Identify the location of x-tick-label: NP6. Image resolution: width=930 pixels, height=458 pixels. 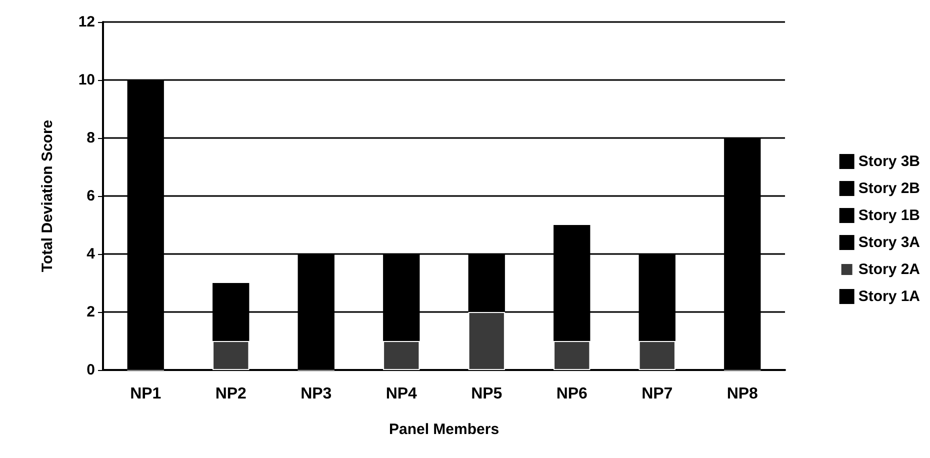
(572, 394).